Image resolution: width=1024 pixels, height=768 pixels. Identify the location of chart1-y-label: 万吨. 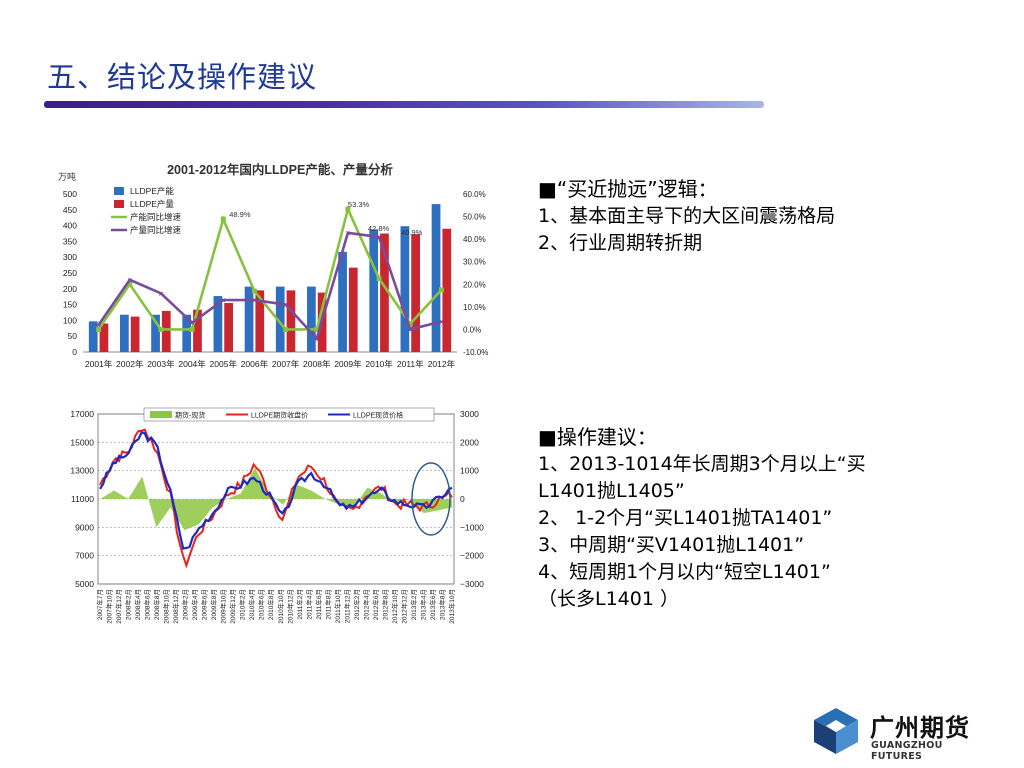
(67, 176).